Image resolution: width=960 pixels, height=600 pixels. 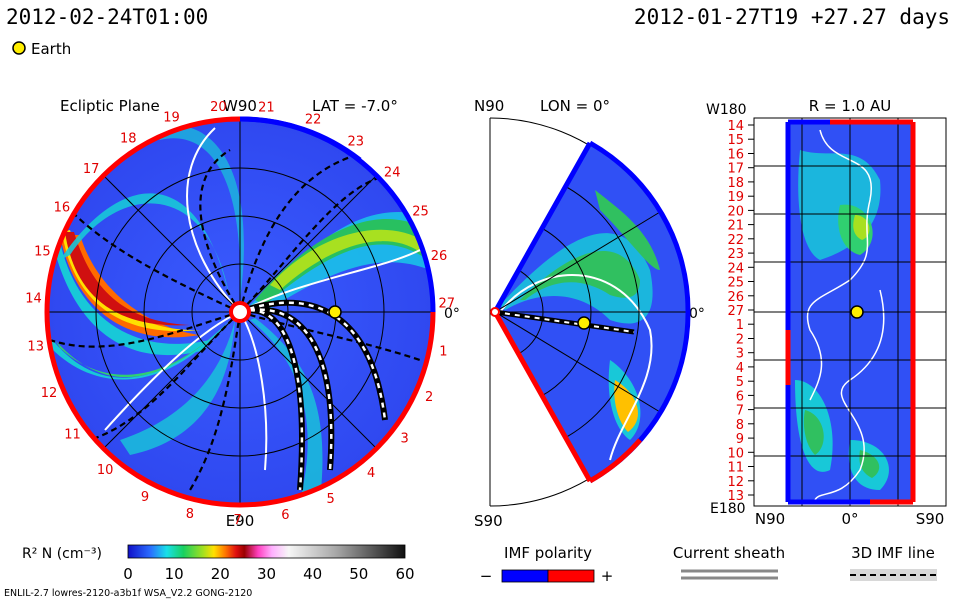 I want to click on radial-ytick-18: 18, so click(x=735, y=183).